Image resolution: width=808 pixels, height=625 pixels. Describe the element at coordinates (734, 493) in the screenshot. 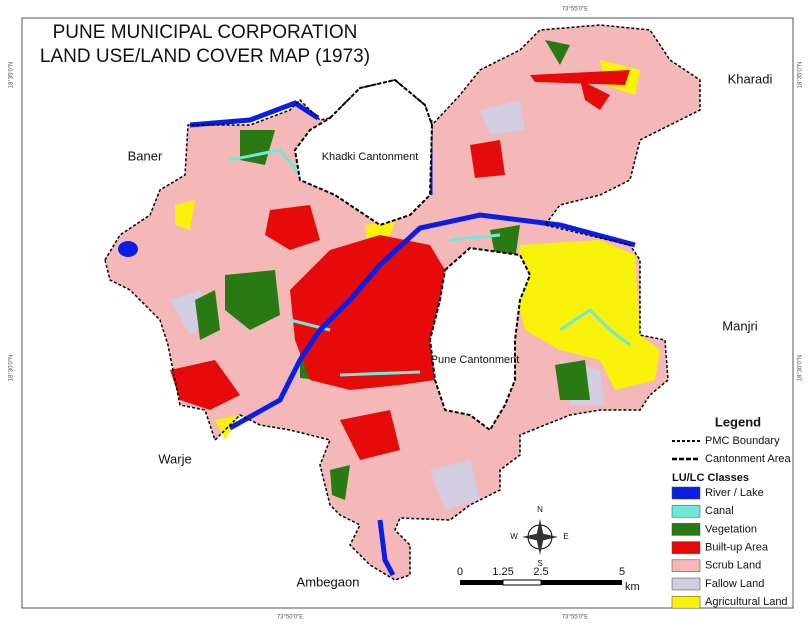

I see `legend-label: River / Lake` at that location.